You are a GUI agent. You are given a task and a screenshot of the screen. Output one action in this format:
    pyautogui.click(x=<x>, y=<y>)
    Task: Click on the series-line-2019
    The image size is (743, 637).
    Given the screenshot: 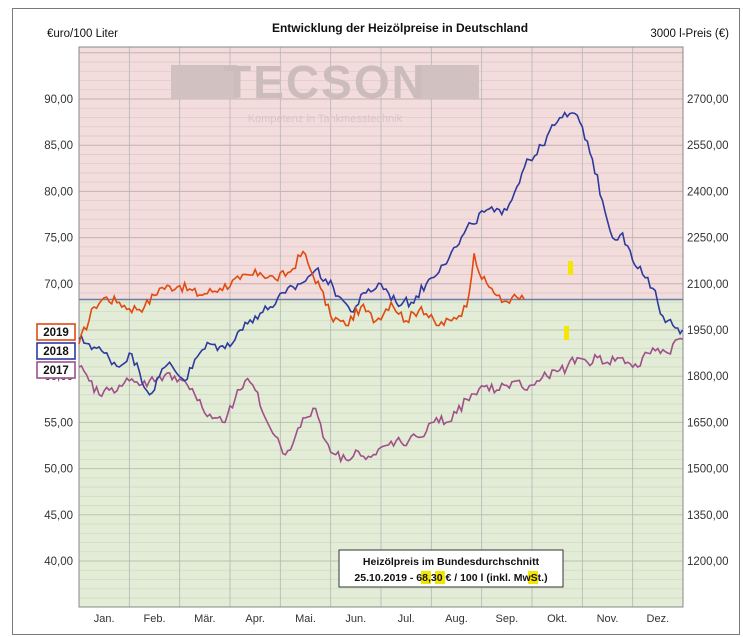 What is the action you would take?
    pyautogui.click(x=302, y=297)
    